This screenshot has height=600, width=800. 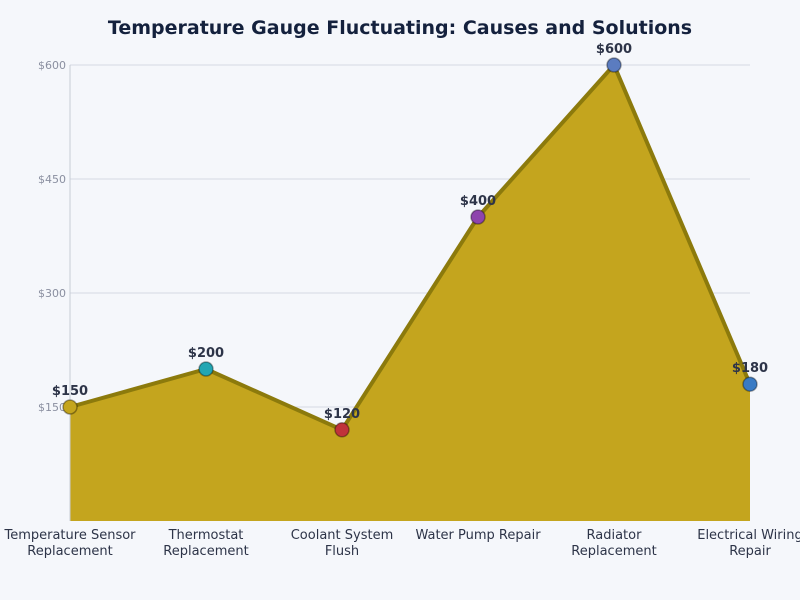 I want to click on y-tick-label: $450, so click(x=52, y=179).